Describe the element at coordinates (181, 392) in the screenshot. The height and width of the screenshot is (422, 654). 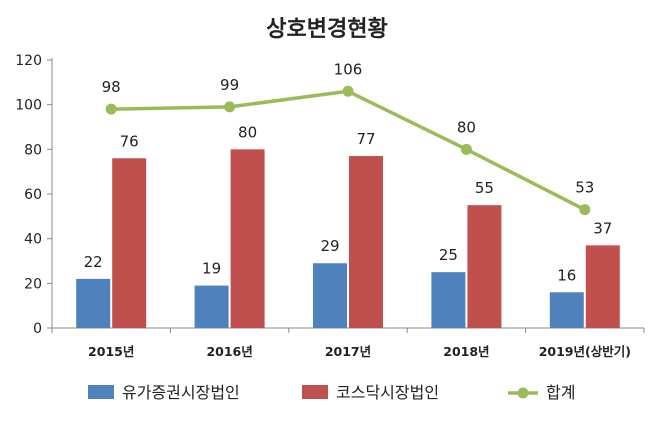
I see `legend-label: 유가증권시장법인` at that location.